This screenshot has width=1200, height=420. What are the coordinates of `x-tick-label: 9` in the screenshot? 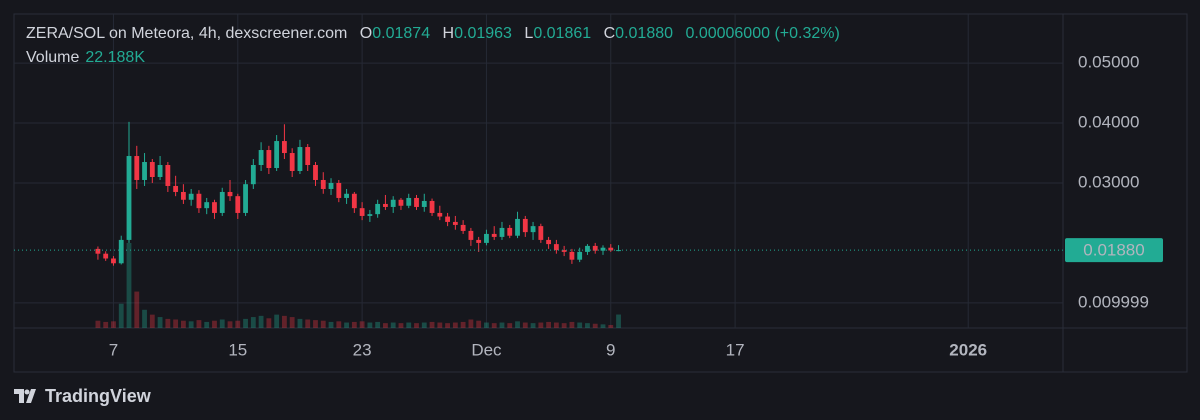 It's located at (610, 349).